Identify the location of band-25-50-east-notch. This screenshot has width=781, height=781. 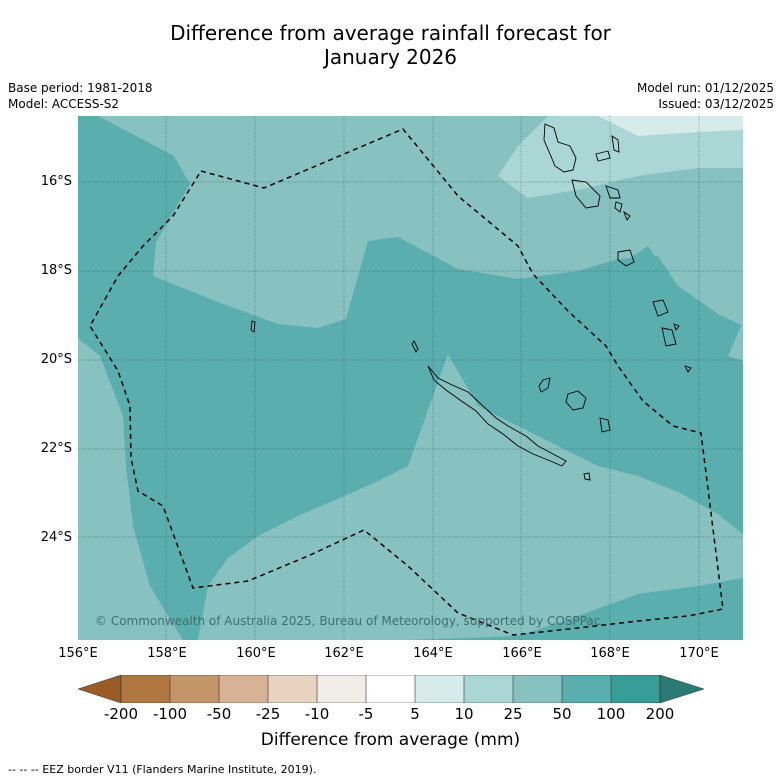
(735, 341).